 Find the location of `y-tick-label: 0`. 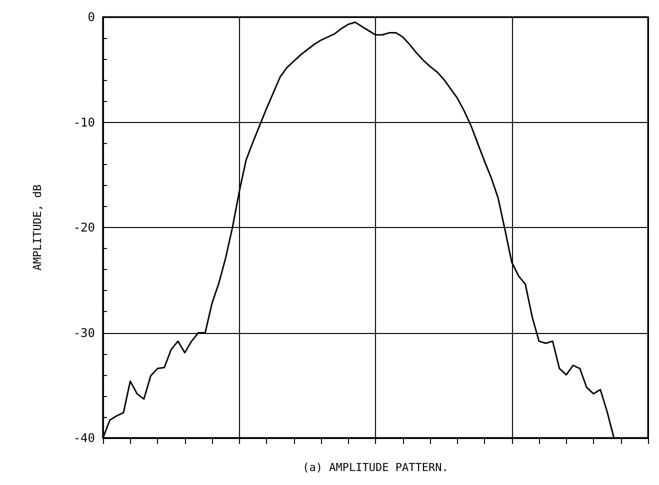

y-tick-label: 0 is located at coordinates (91, 17).